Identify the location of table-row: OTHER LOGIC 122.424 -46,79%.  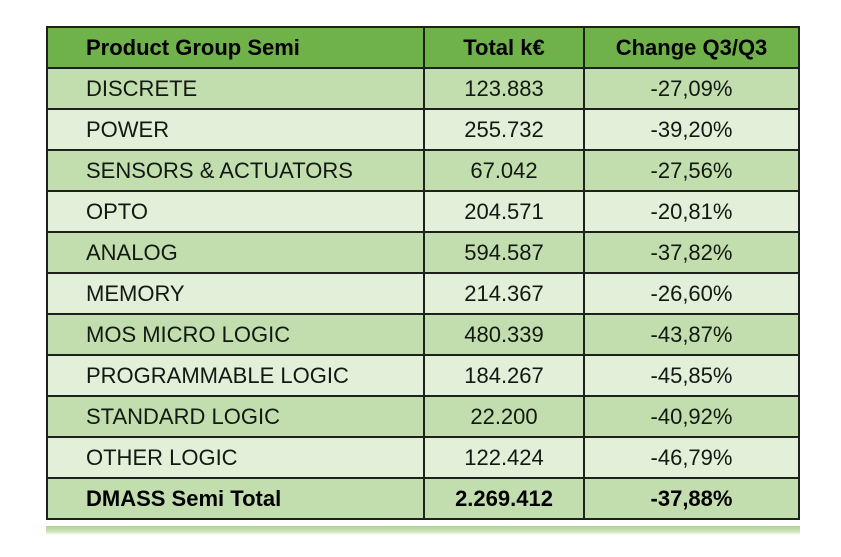
(423, 457).